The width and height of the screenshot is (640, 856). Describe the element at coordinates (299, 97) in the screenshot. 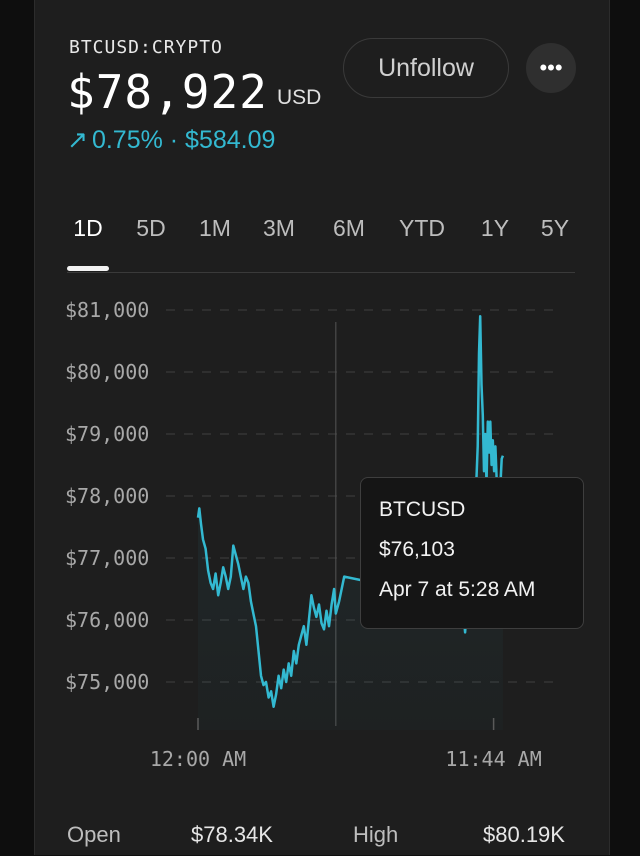

I see `currency-label: USD` at that location.